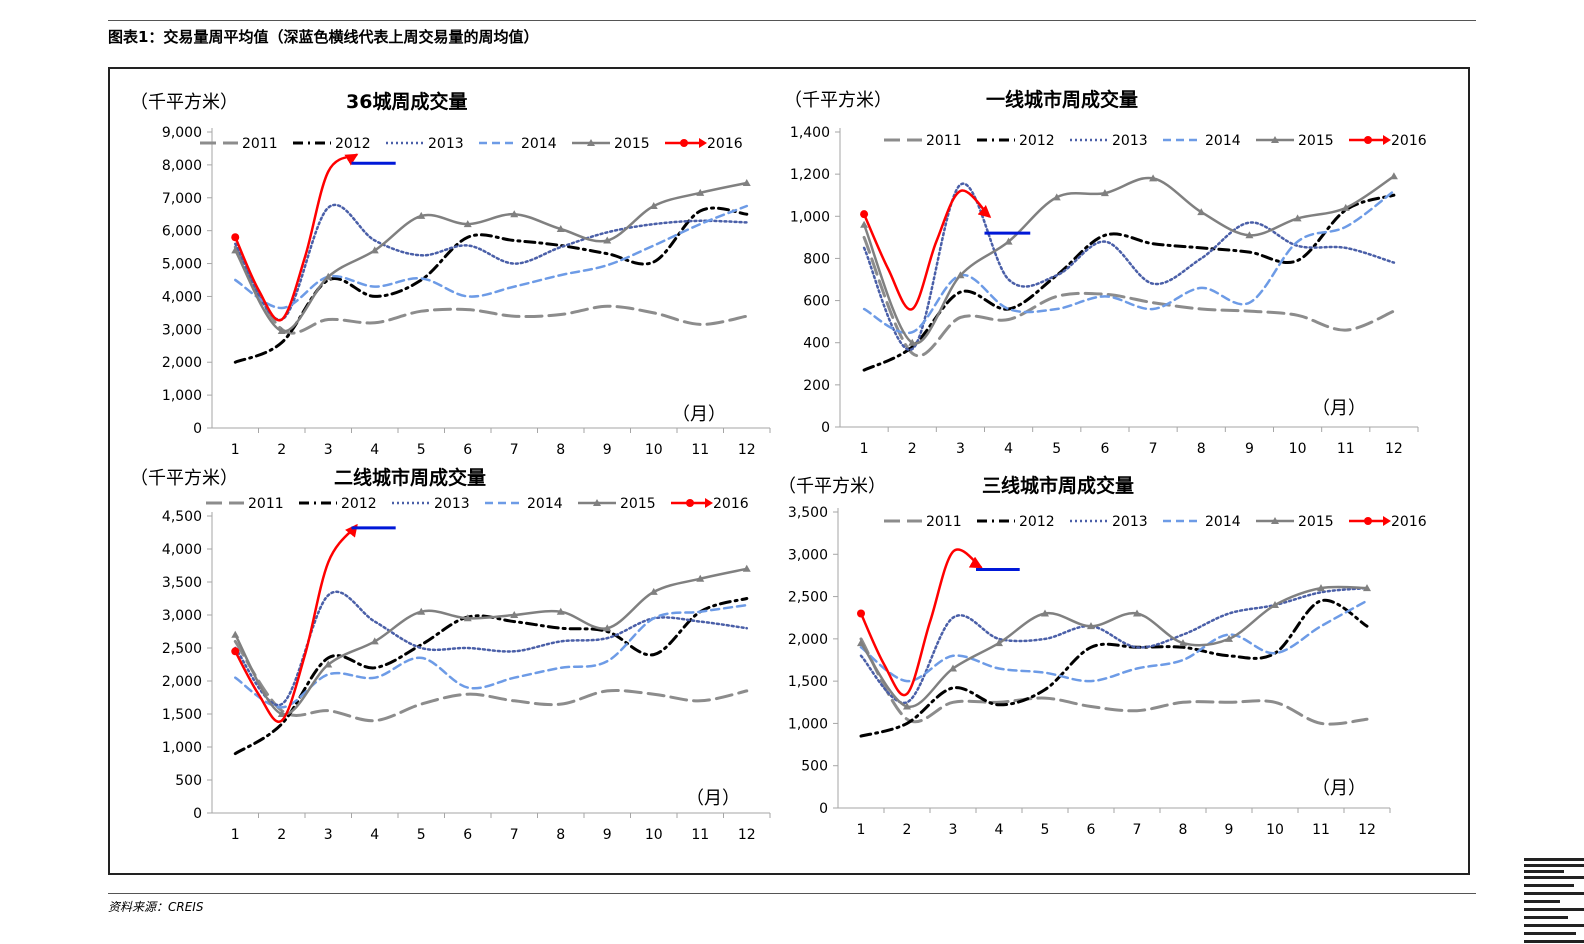 Image resolution: width=1584 pixels, height=944 pixels. What do you see at coordinates (1058, 485) in the screenshot?
I see `chart-title: 三线城市周成交量` at bounding box center [1058, 485].